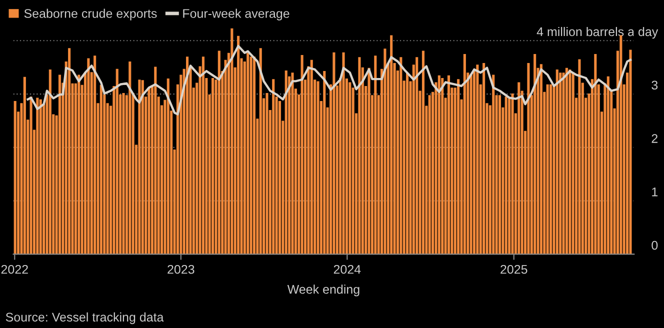  I want to click on x-tick-label: 2024, so click(347, 269).